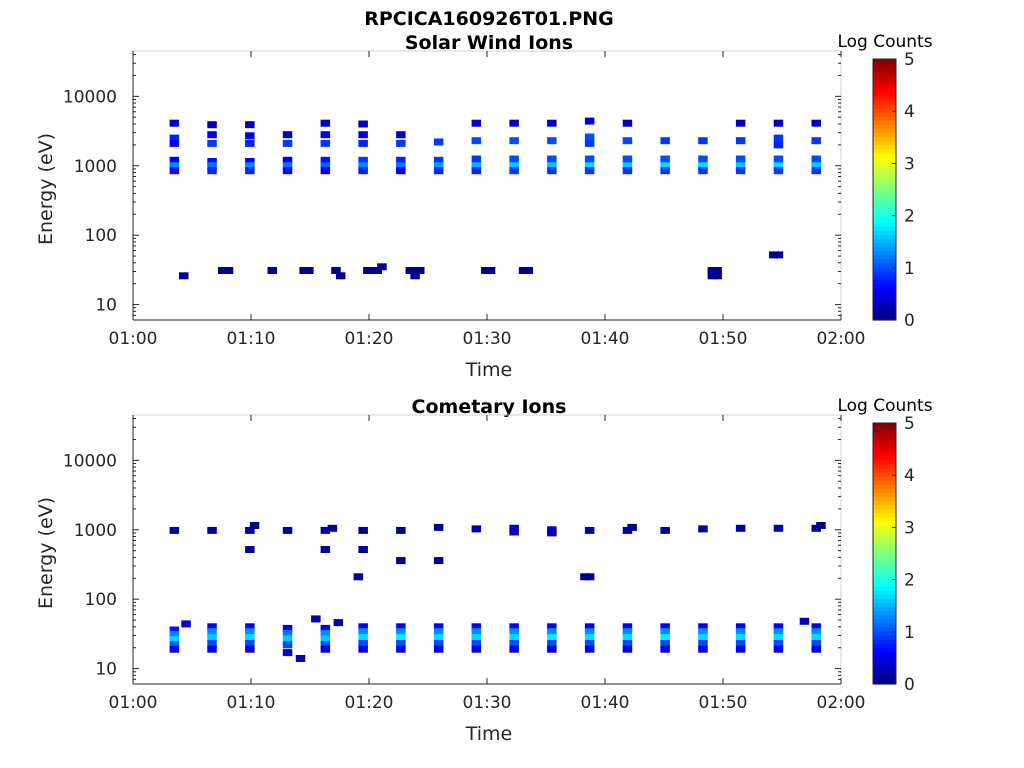  I want to click on x-tick-label: 02:00, so click(841, 703).